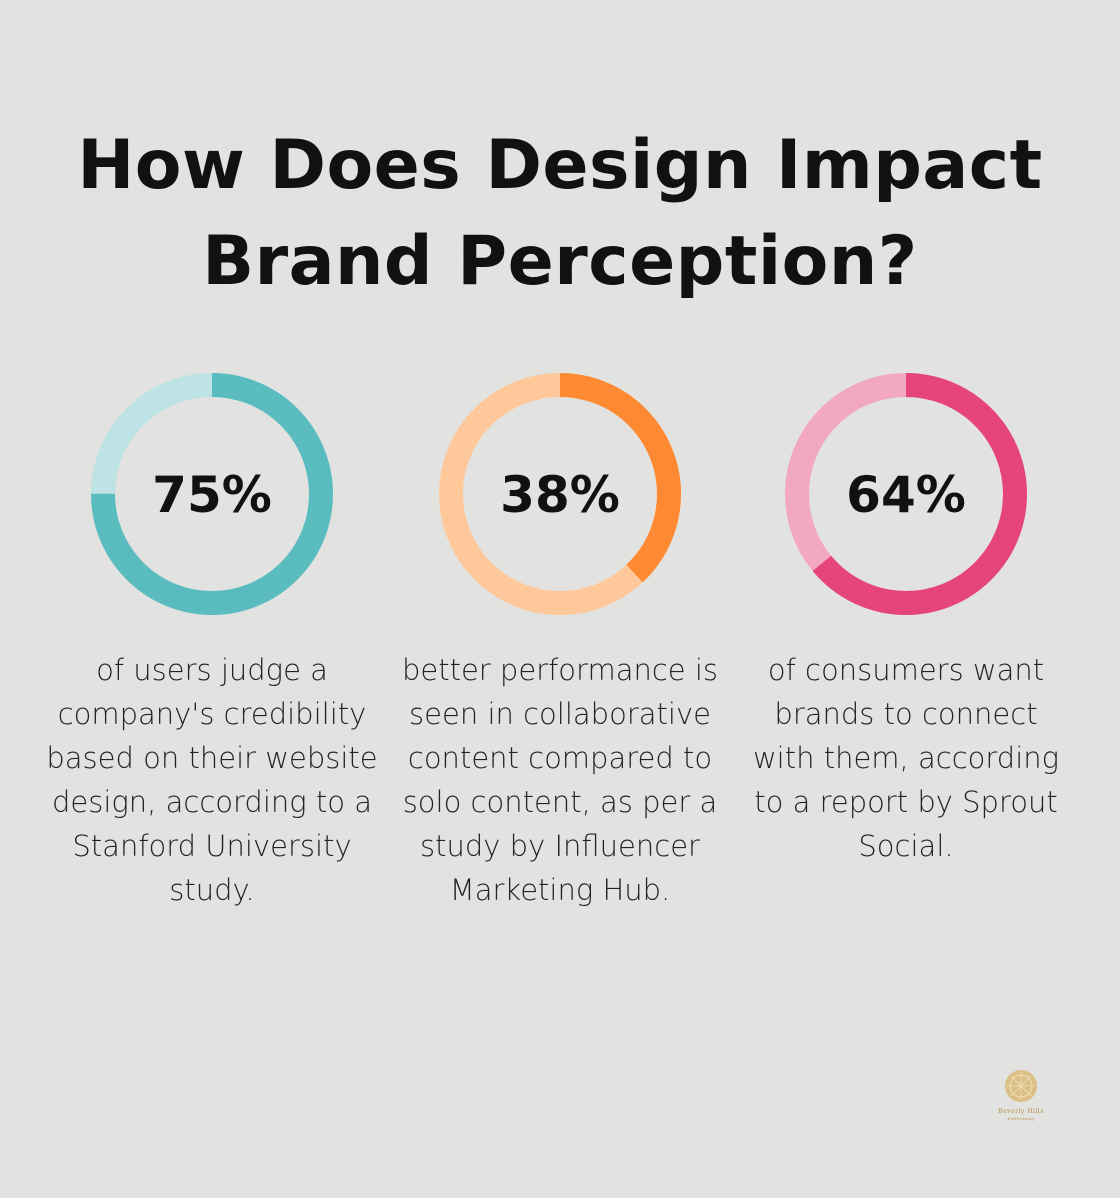 Image resolution: width=1120 pixels, height=1198 pixels. I want to click on page-title: How Does Design Impact Brand Perception?, so click(560, 213).